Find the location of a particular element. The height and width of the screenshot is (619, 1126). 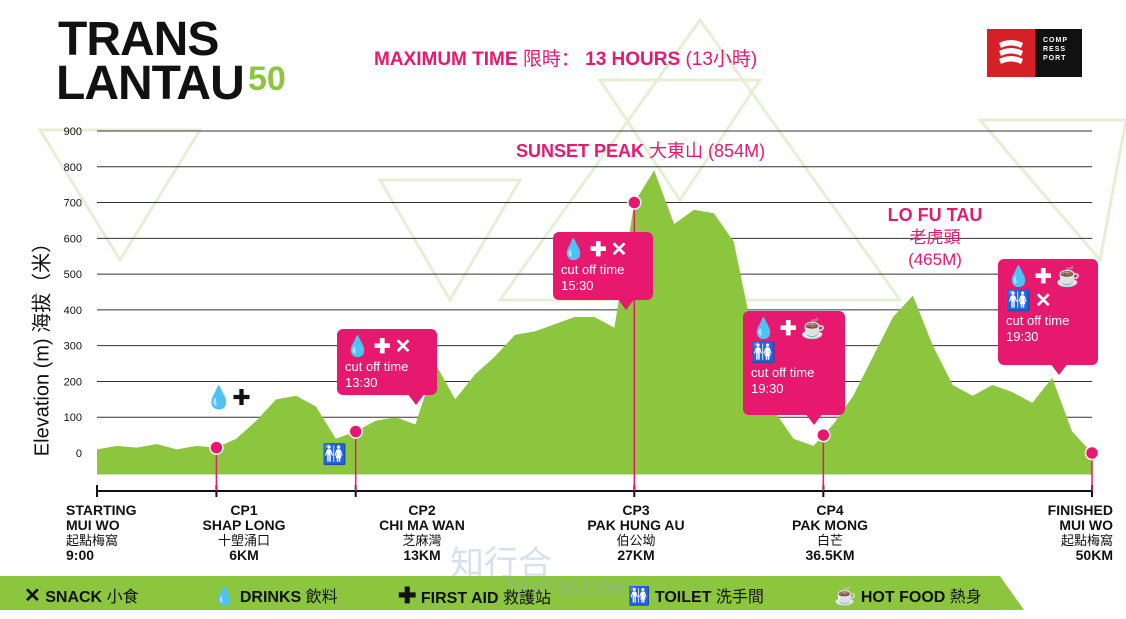

legend-food-label: HOT FOOD is located at coordinates (903, 597).